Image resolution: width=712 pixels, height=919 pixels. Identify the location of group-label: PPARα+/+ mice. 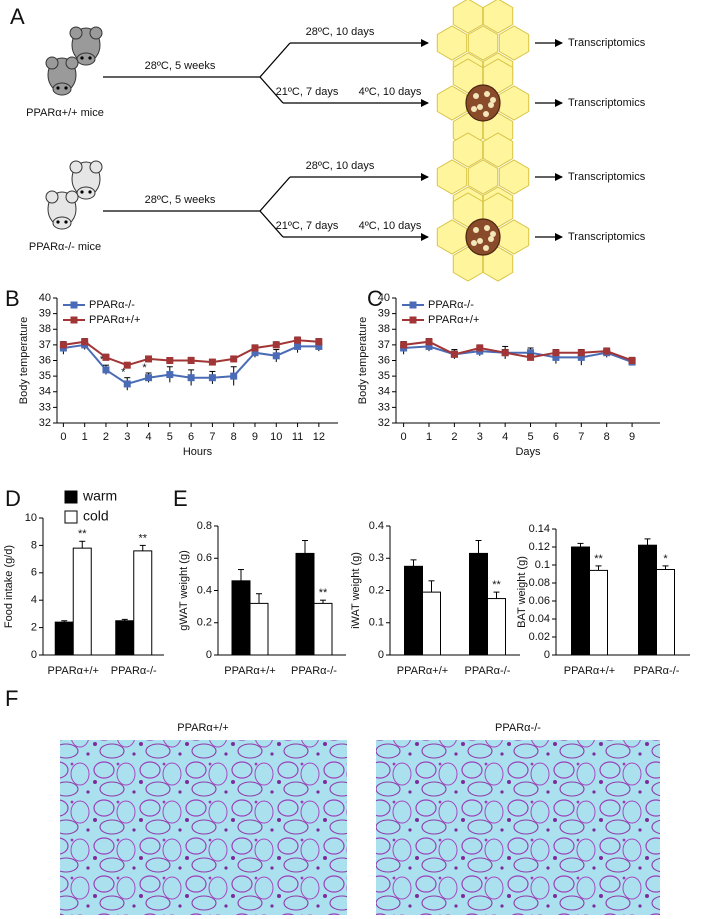
(65, 113).